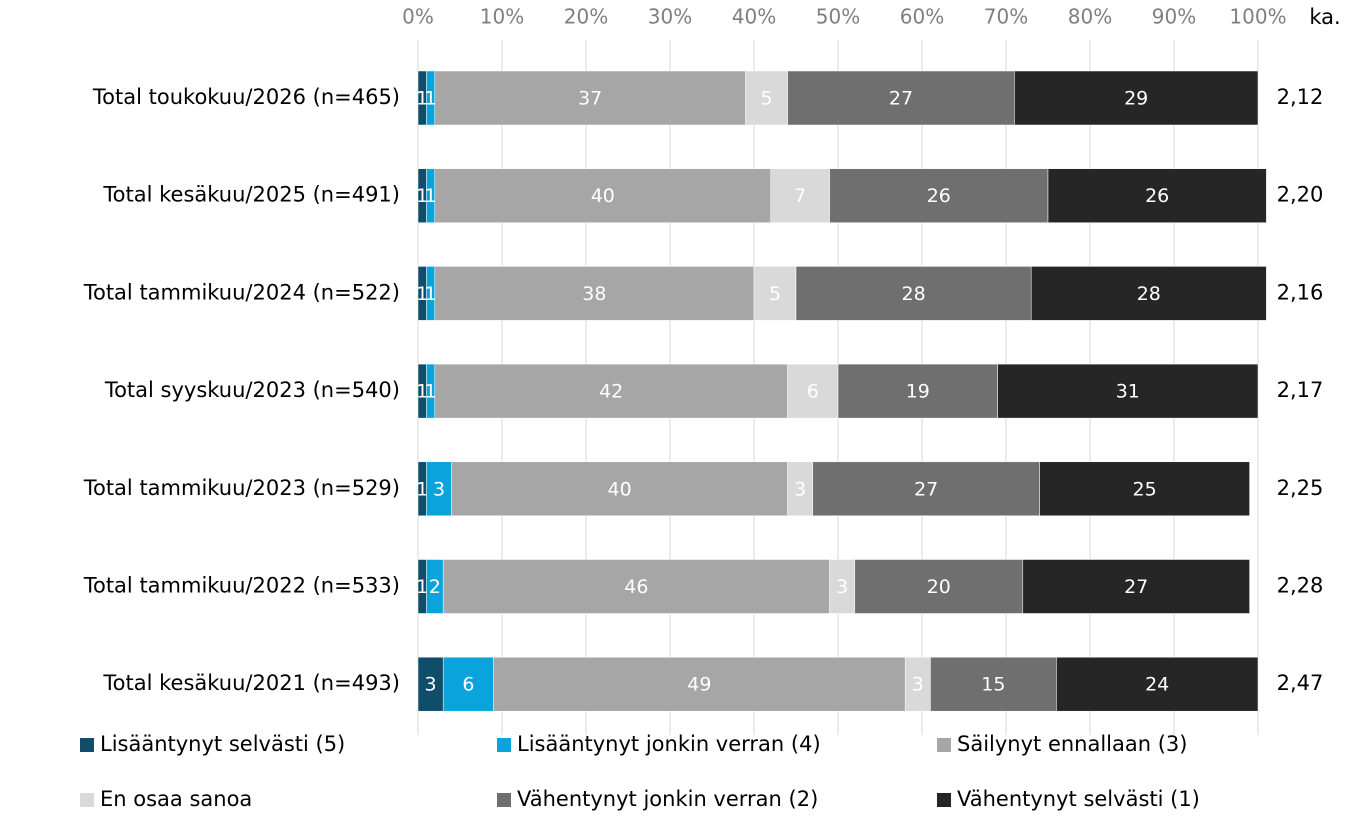 The width and height of the screenshot is (1345, 831). What do you see at coordinates (241, 488) in the screenshot?
I see `category-label: Total tammikuu/2023 (n=529)` at bounding box center [241, 488].